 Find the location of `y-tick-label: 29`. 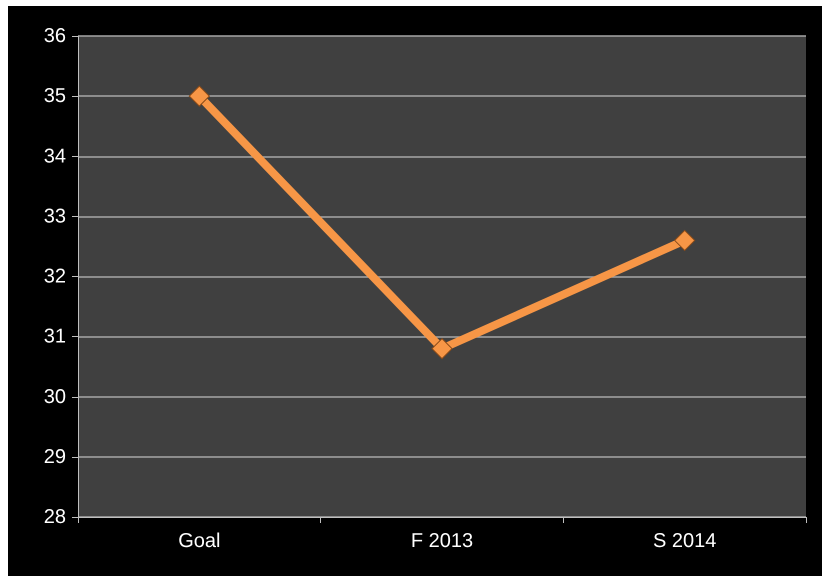

y-tick-label: 29 is located at coordinates (55, 457).